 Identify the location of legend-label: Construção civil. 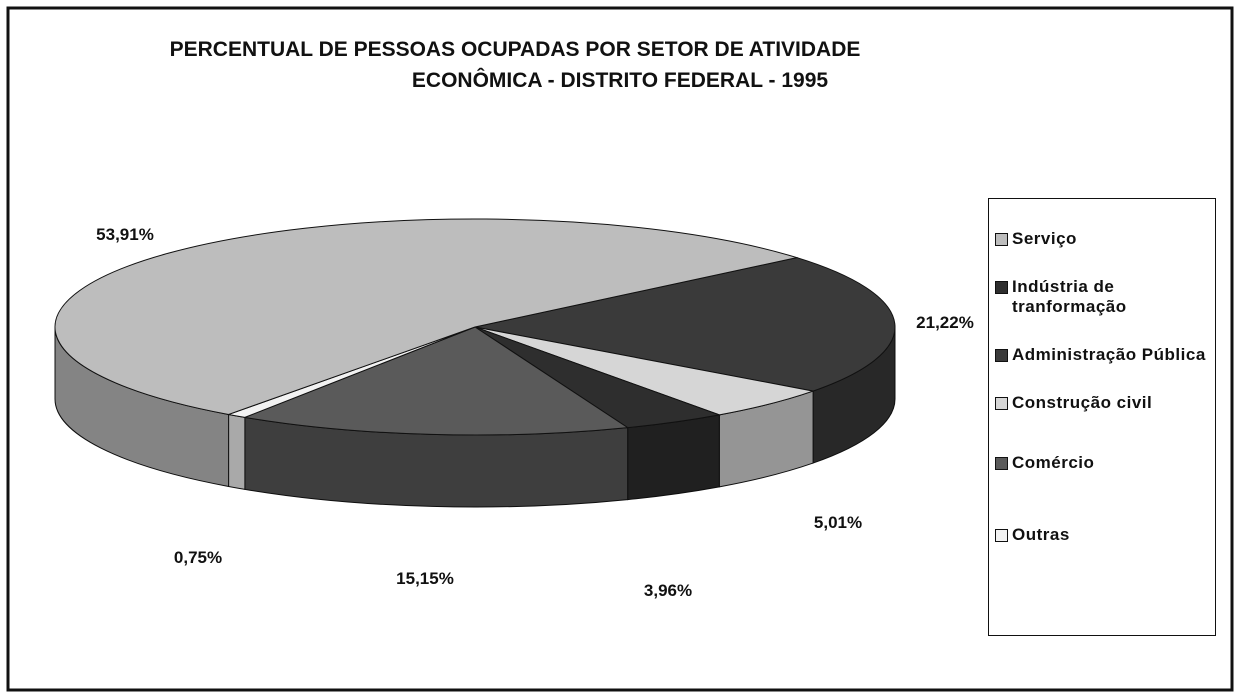
(1082, 402).